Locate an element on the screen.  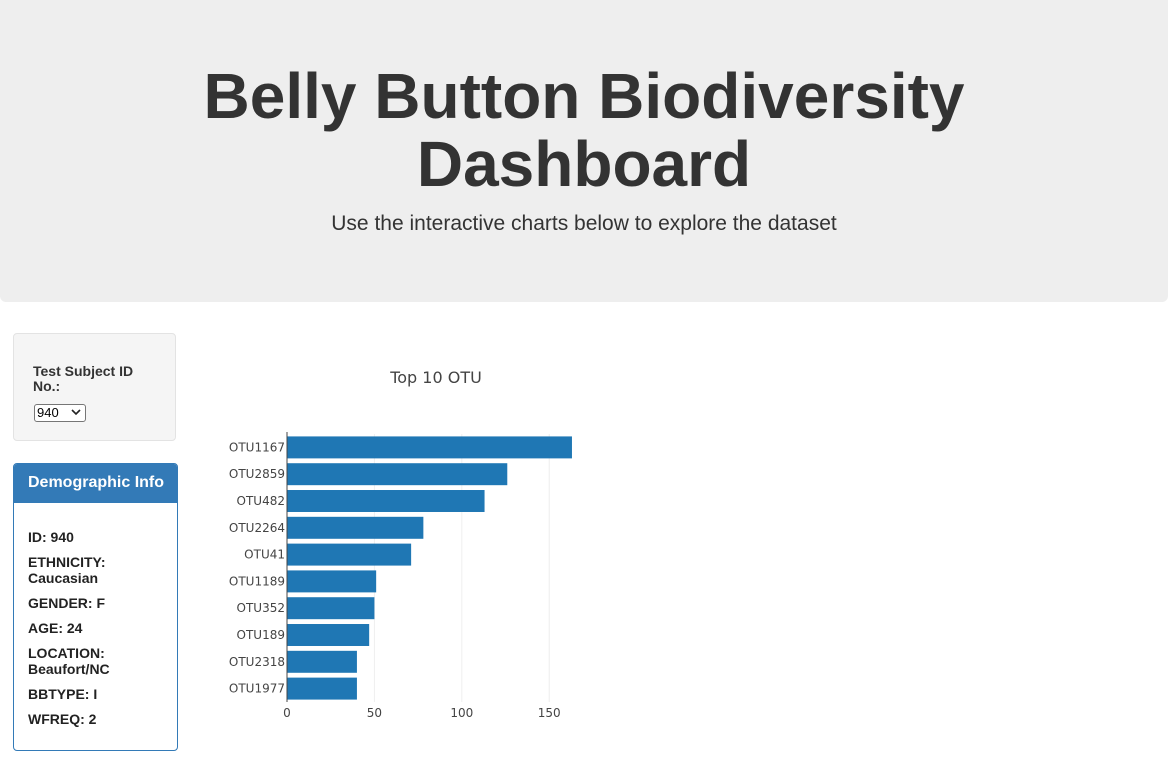
demographic-info-row: BBTYPE: I is located at coordinates (63, 694).